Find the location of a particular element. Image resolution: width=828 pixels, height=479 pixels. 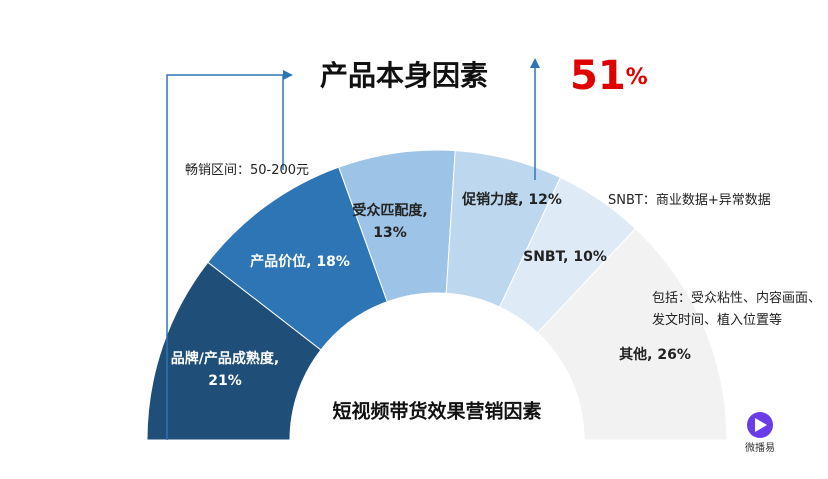

segment is located at coordinates (632, 334).